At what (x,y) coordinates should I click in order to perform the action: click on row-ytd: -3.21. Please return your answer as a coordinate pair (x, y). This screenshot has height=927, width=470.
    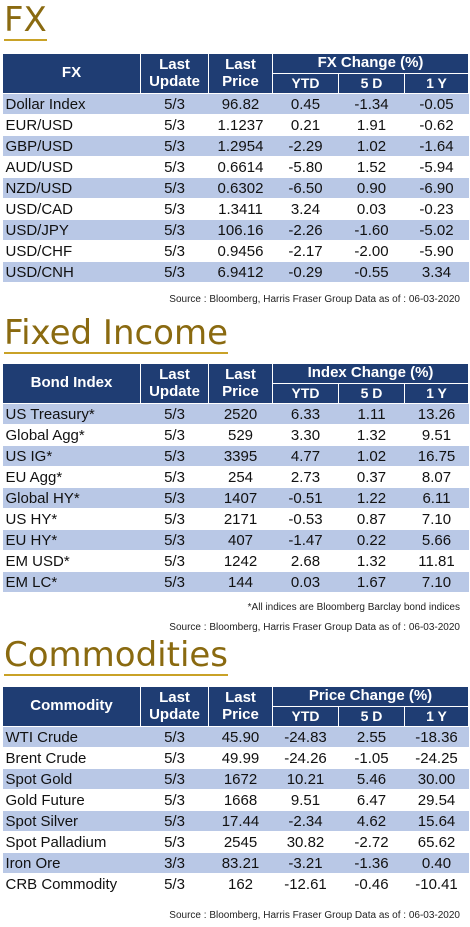
    Looking at the image, I should click on (305, 863).